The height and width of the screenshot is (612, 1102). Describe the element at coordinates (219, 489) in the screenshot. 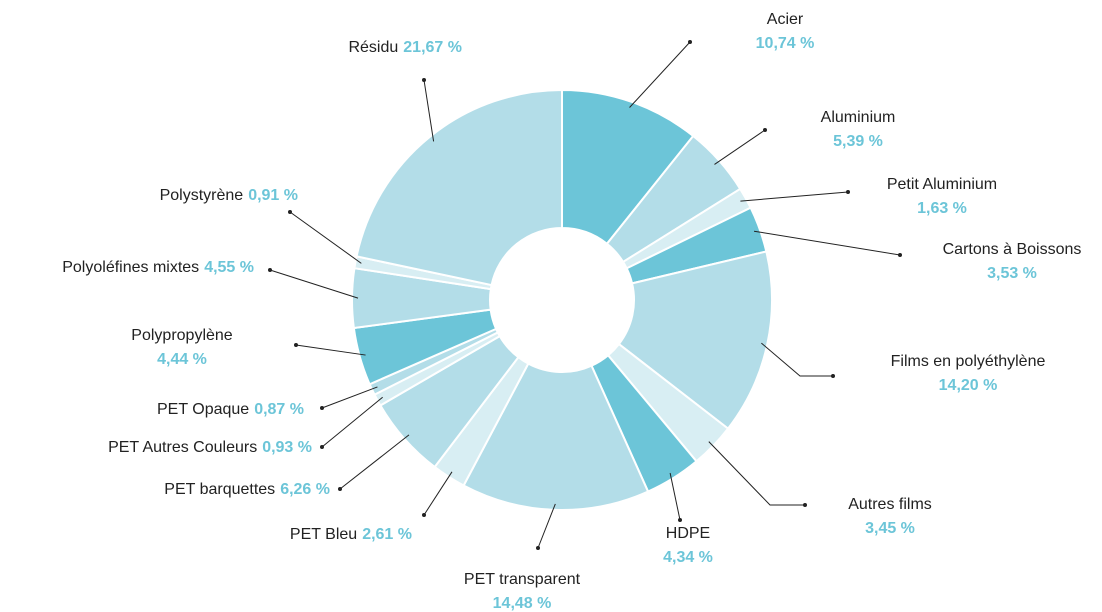

I see `slice-label: PET barquettes` at that location.